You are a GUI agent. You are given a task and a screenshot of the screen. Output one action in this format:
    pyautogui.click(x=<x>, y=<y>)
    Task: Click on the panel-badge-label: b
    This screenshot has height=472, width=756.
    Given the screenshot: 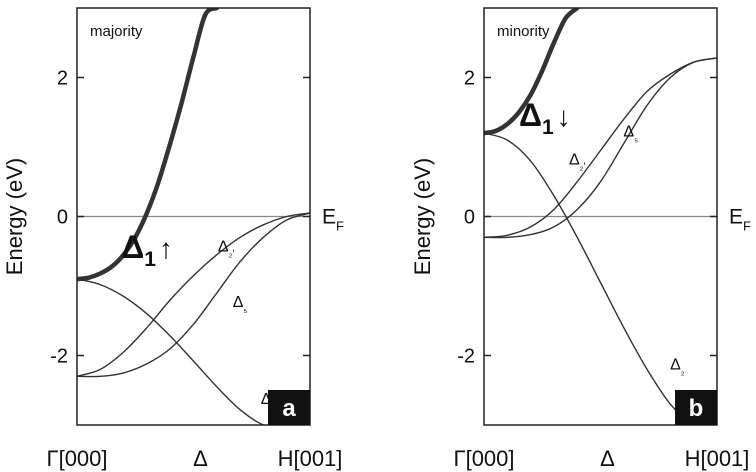 What is the action you would take?
    pyautogui.click(x=696, y=408)
    